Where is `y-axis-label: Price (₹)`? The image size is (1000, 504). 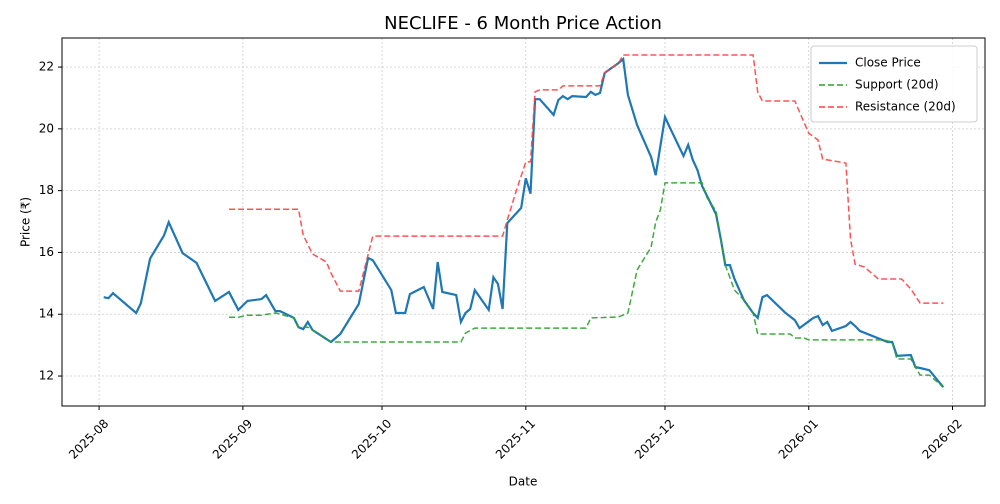
y-axis-label: Price (₹) is located at coordinates (26, 222).